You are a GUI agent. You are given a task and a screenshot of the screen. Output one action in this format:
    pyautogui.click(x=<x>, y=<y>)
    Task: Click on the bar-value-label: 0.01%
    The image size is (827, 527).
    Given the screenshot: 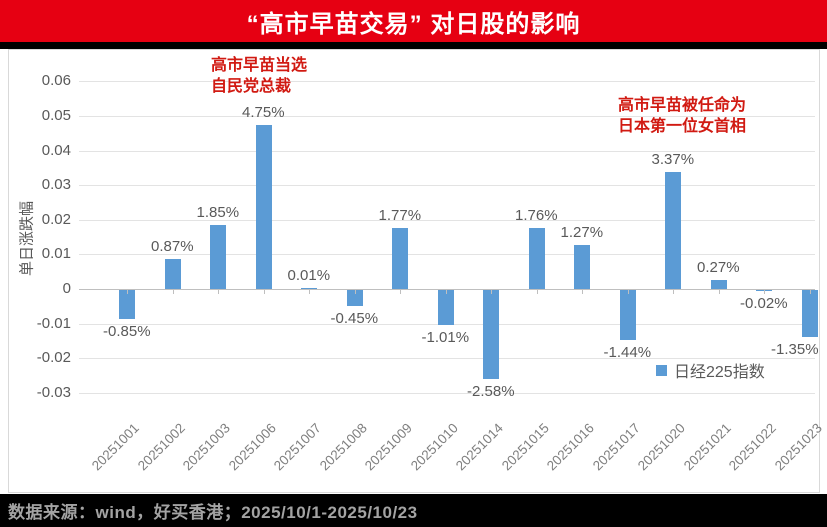 What is the action you would take?
    pyautogui.click(x=309, y=275)
    